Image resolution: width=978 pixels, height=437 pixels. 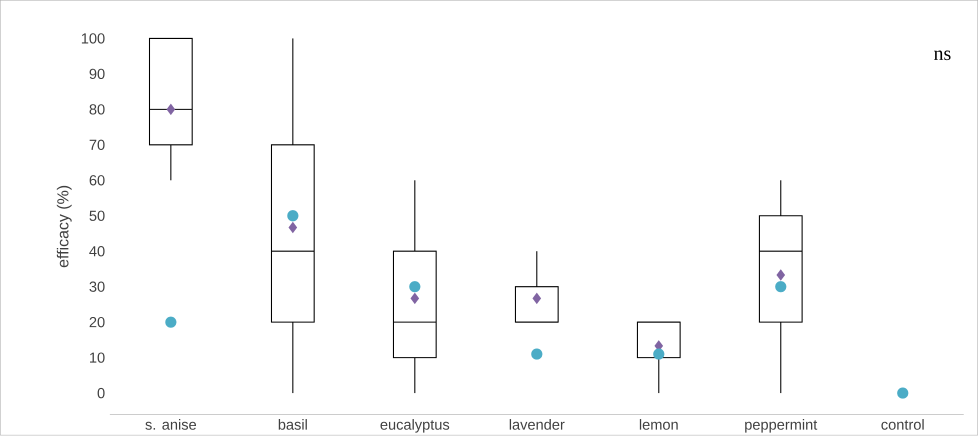 I want to click on y-tick-label: 100, so click(x=93, y=38).